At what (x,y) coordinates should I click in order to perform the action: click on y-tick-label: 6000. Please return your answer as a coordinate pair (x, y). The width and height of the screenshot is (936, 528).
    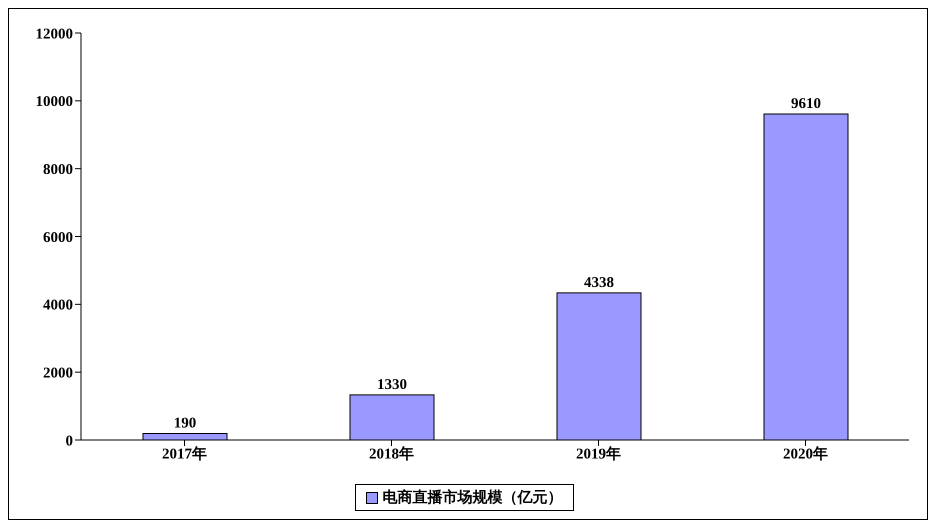
    Looking at the image, I should click on (58, 238).